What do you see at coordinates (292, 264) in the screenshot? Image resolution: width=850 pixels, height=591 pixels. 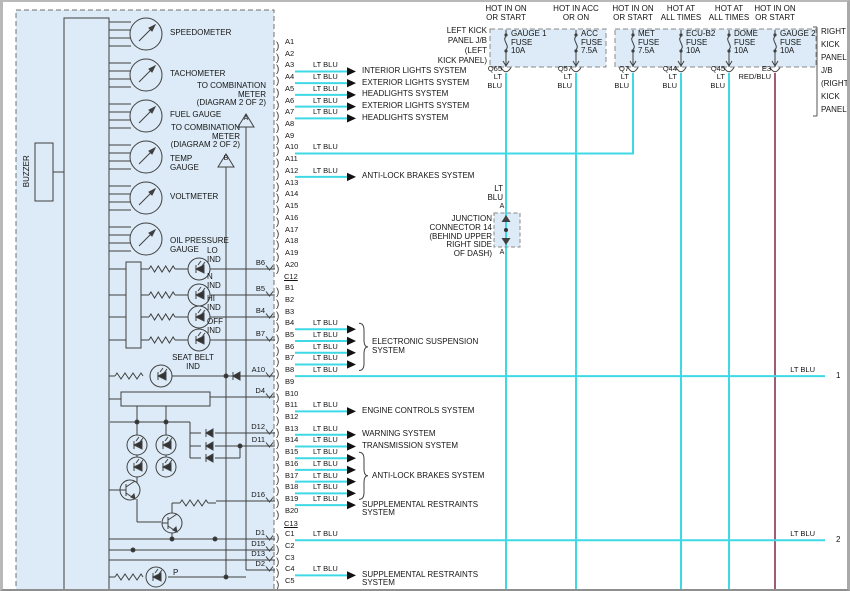 I see `pin-A20: A20` at bounding box center [292, 264].